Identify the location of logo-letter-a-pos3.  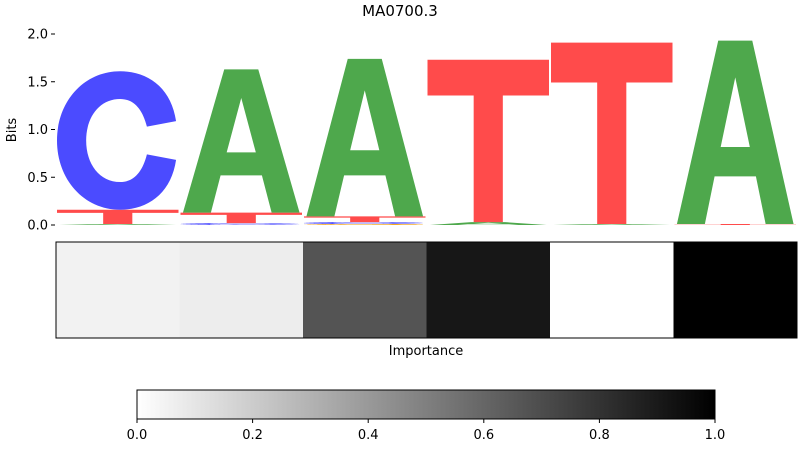
(365, 137).